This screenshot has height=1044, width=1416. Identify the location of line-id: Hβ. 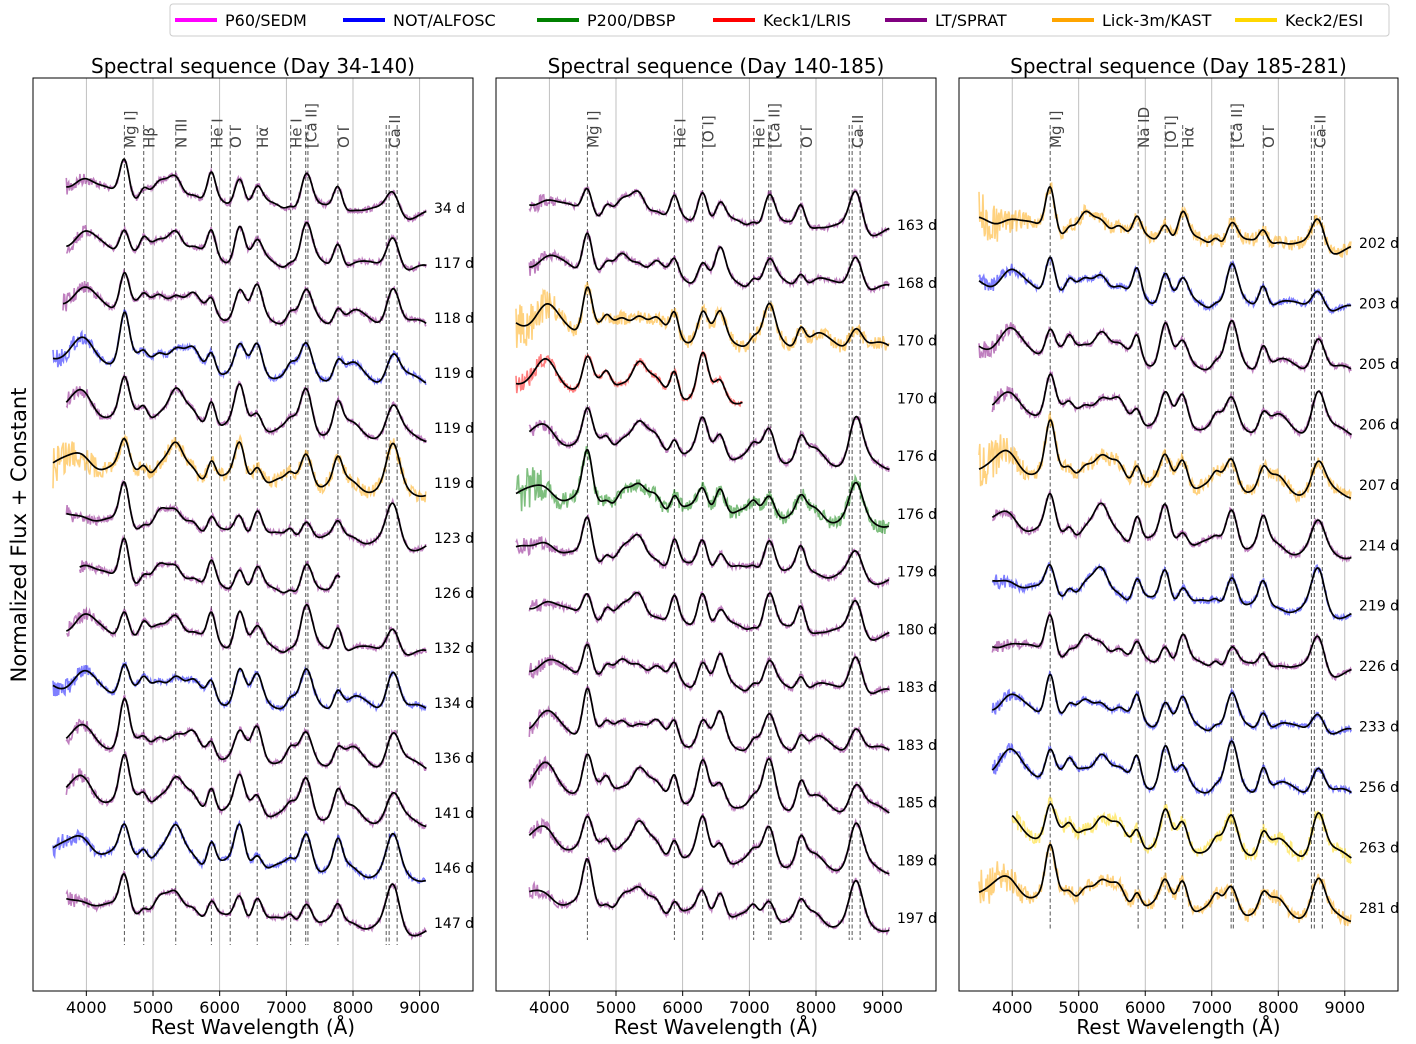
(150, 535).